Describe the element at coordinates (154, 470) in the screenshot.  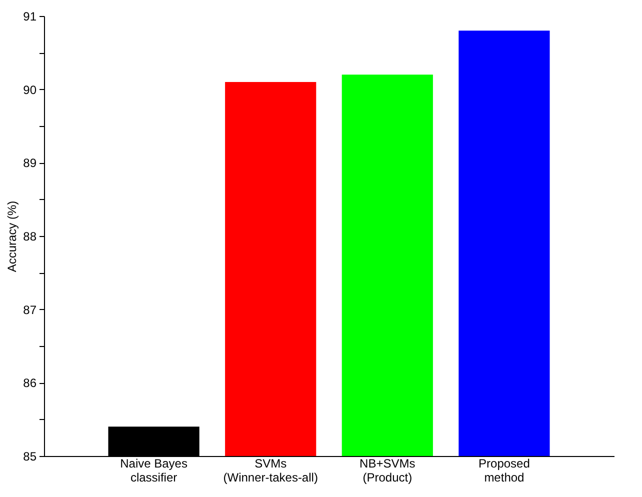
I see `x-tick-label: Naive Bayes classifier` at that location.